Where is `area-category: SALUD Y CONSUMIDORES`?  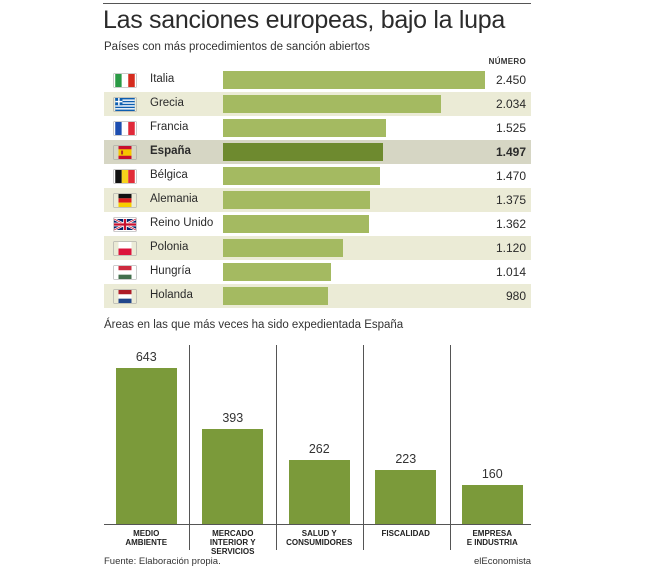 area-category: SALUD Y CONSUMIDORES is located at coordinates (319, 538).